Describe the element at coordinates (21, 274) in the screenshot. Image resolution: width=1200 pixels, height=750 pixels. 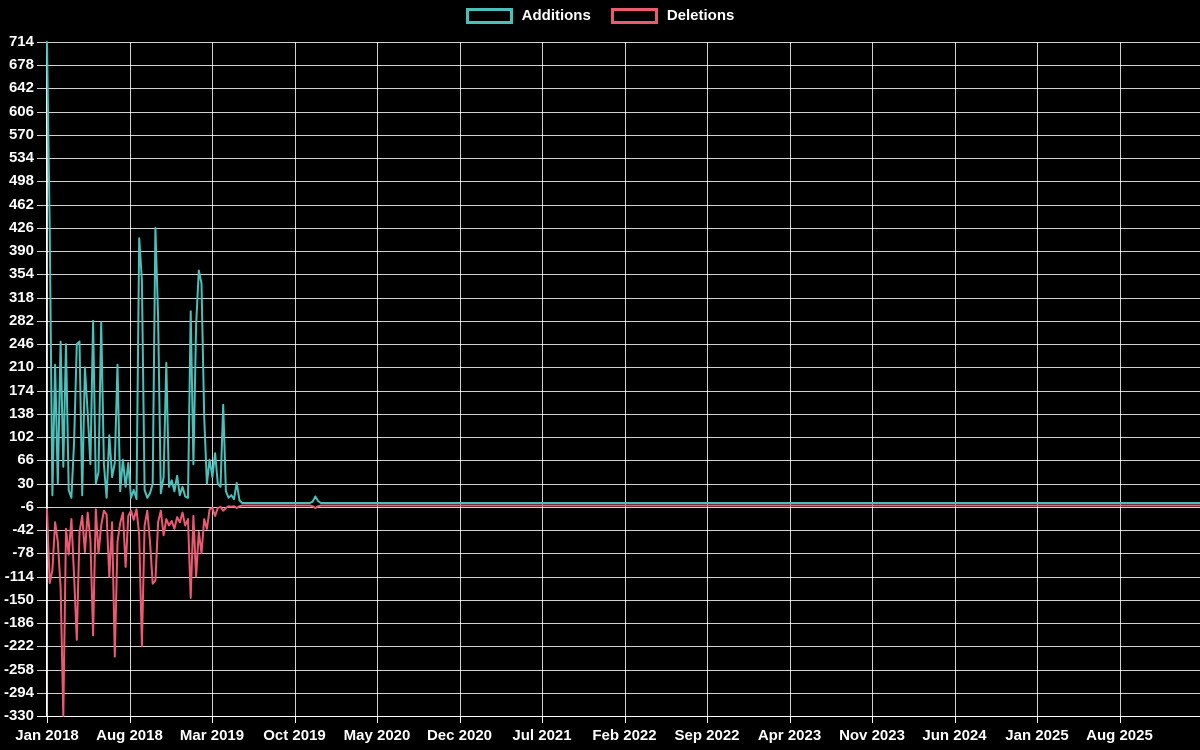
I see `y-tick-label: 354` at that location.